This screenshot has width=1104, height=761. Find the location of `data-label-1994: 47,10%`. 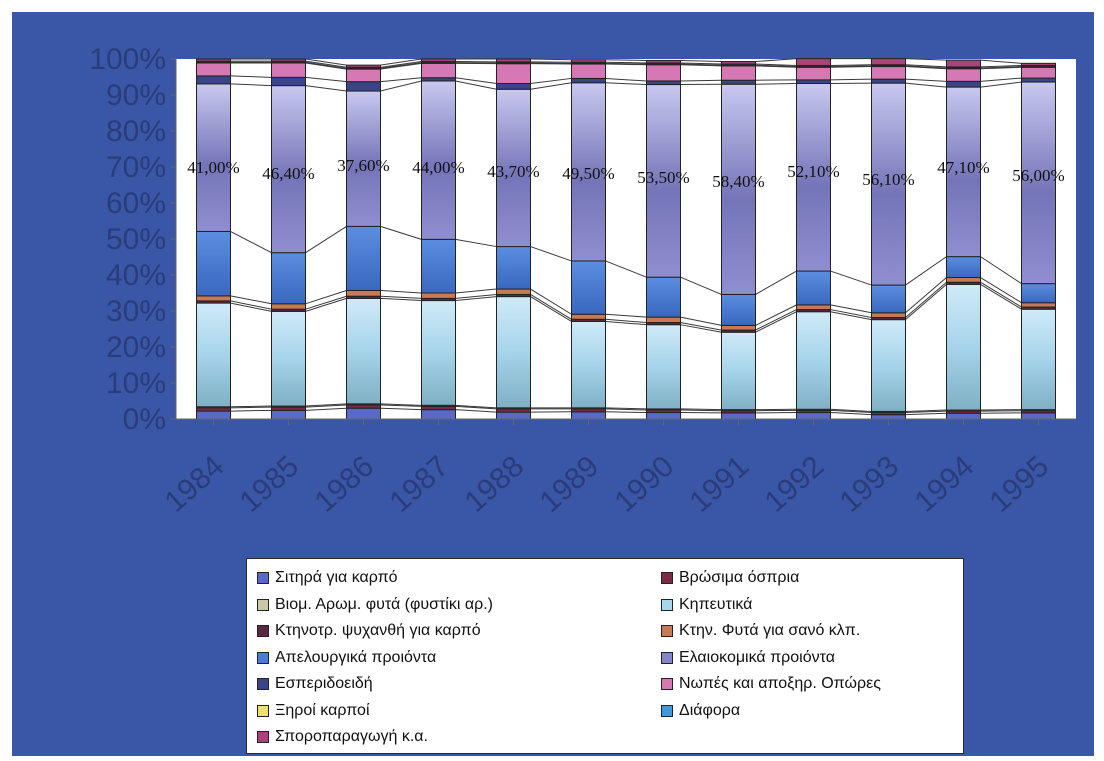

data-label-1994: 47,10% is located at coordinates (963, 167).